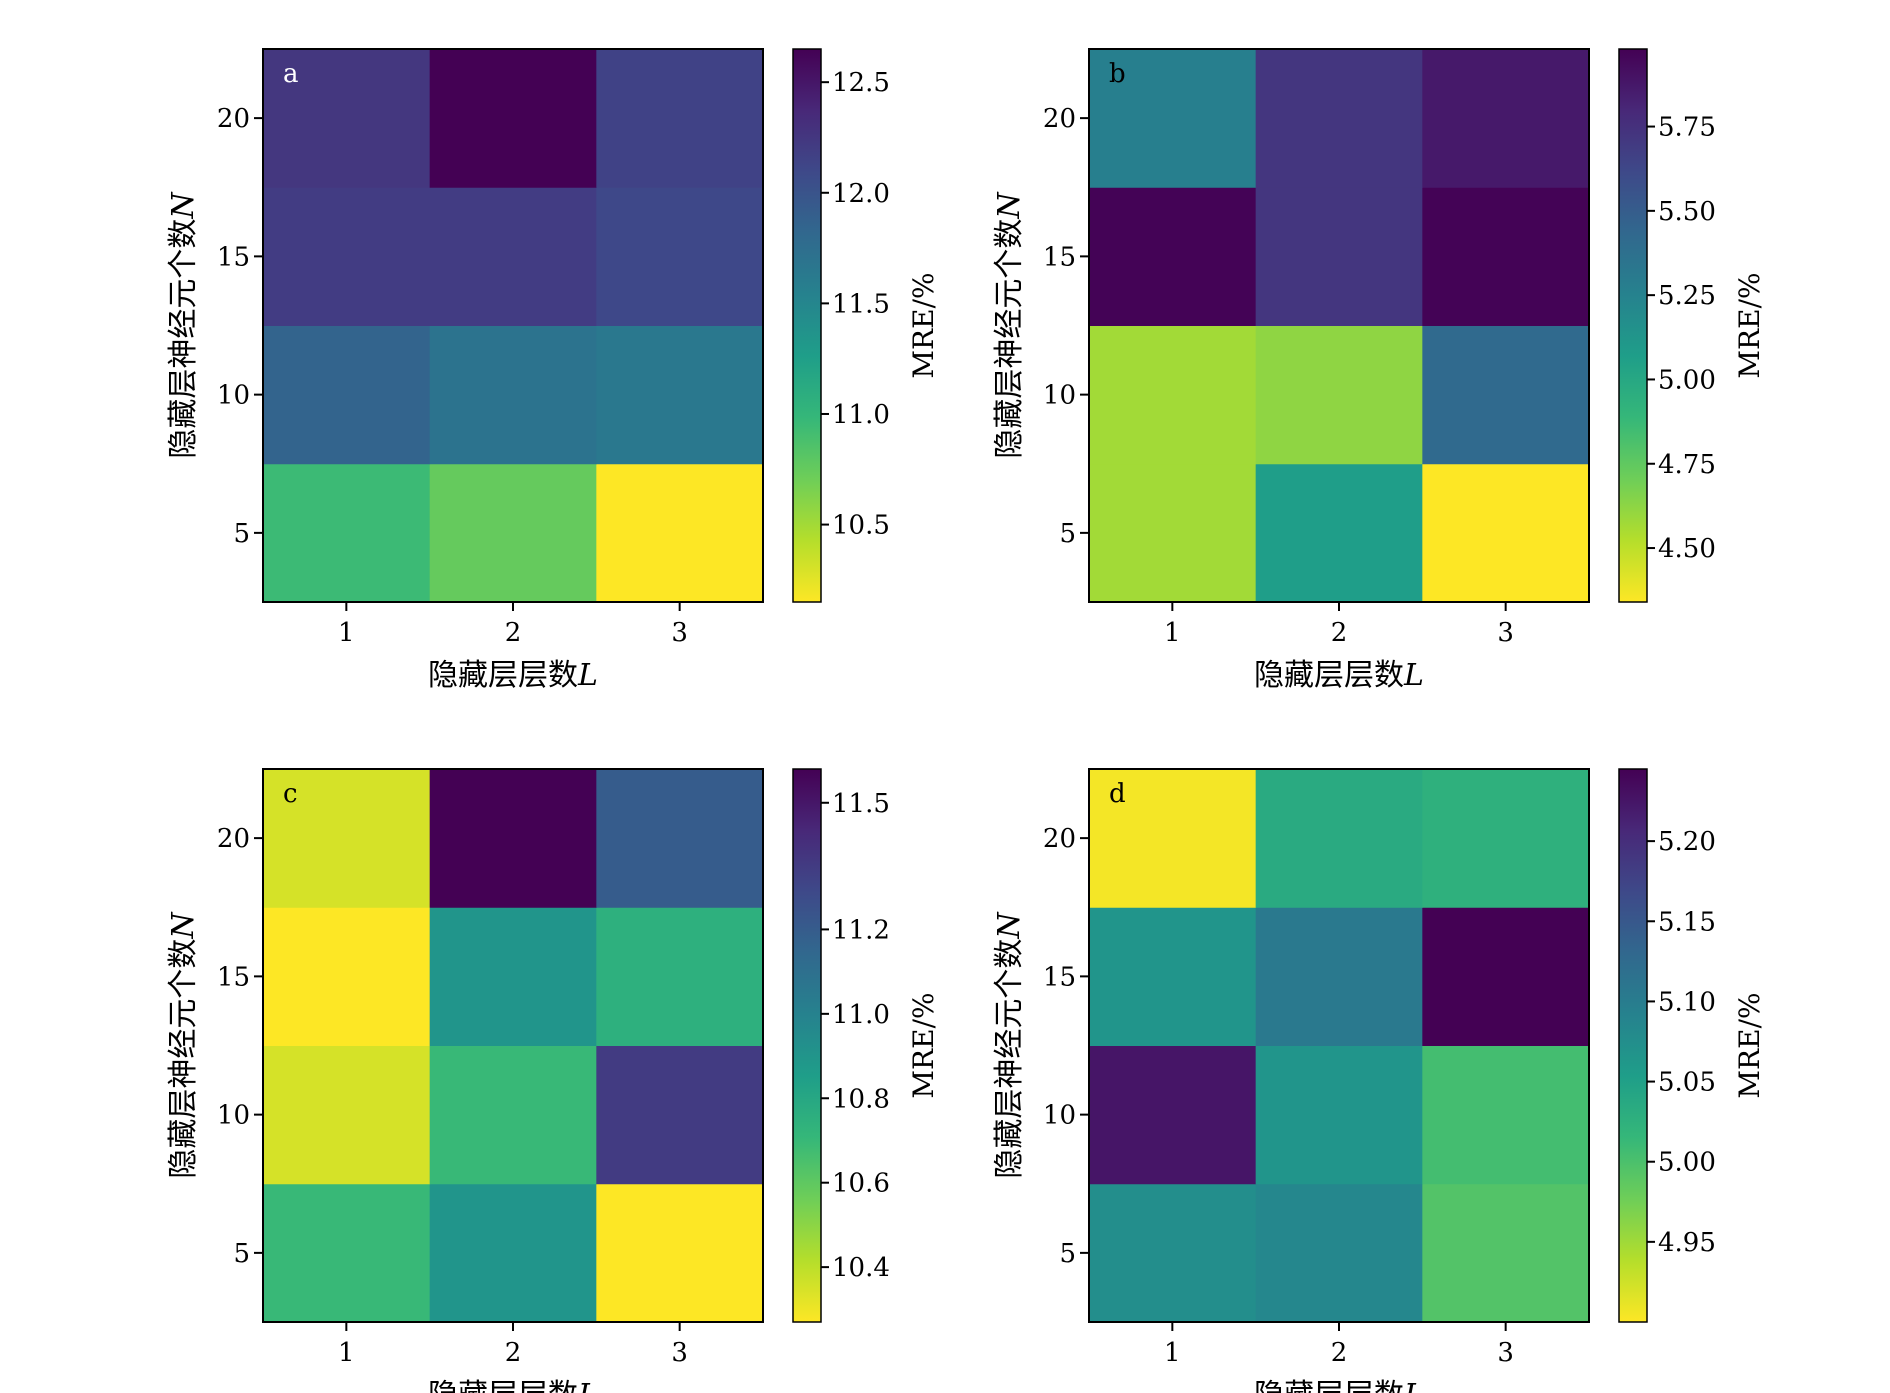 This screenshot has width=1890, height=1393. I want to click on panel-letter: a, so click(291, 74).